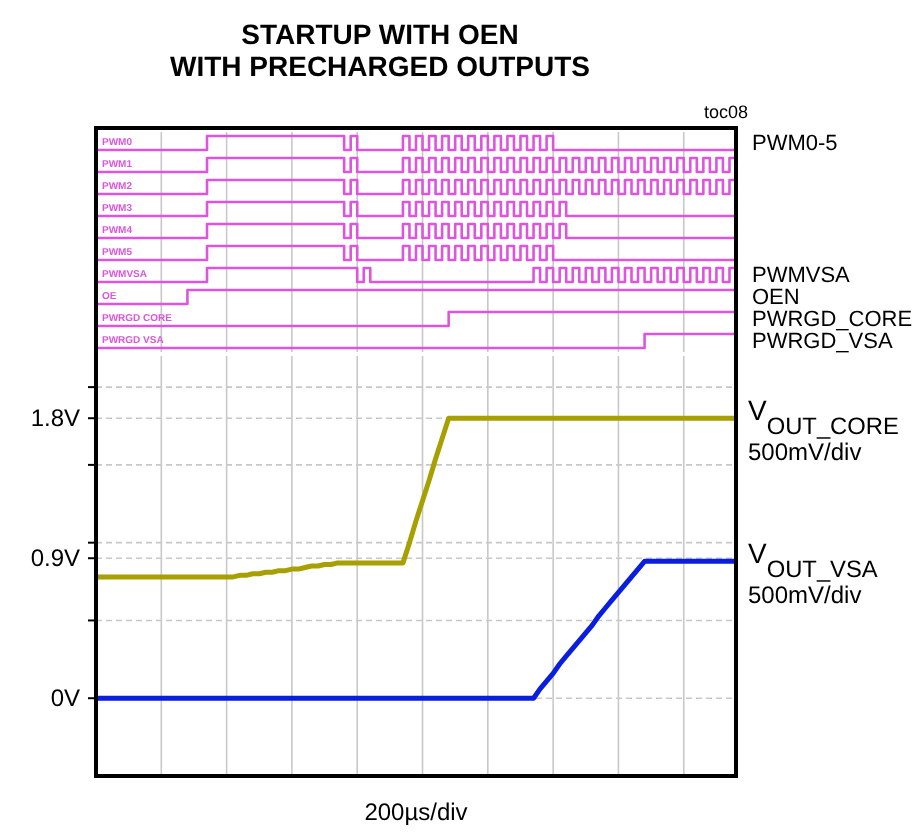  What do you see at coordinates (823, 417) in the screenshot?
I see `series-label: V$_{OUT_CORE}$` at bounding box center [823, 417].